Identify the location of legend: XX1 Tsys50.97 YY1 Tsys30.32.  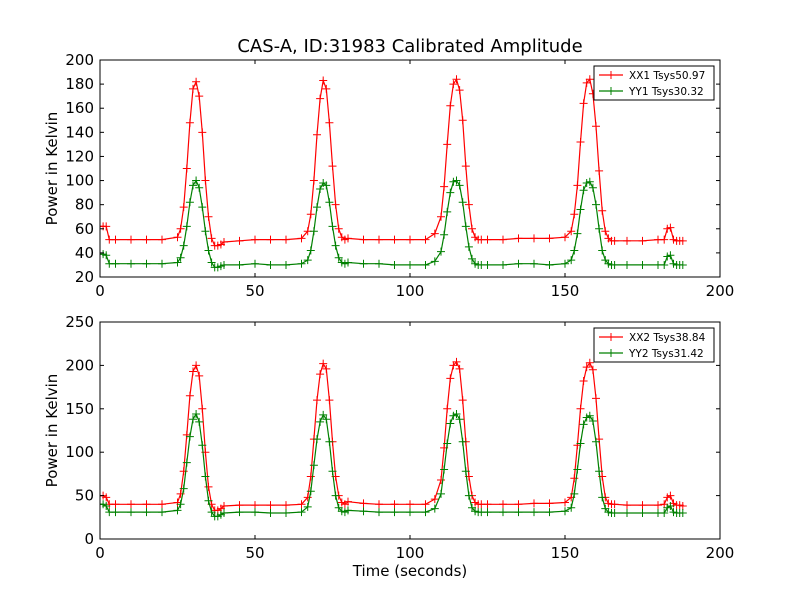
(654, 83).